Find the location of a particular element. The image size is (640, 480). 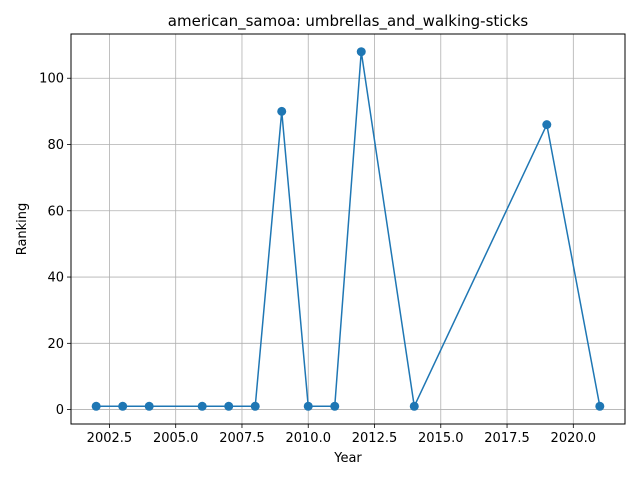

x-tick-label: 2007.5 is located at coordinates (242, 438).